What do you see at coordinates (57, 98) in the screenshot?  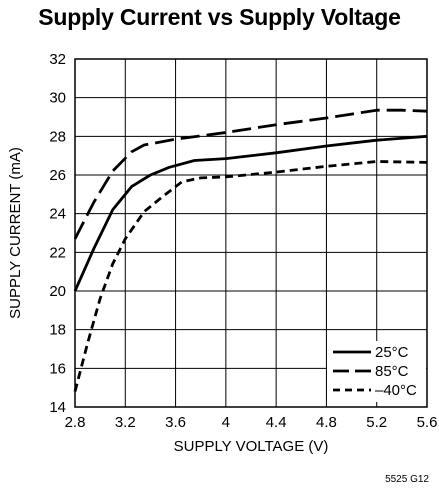 I see `y-tick-label: 30` at bounding box center [57, 98].